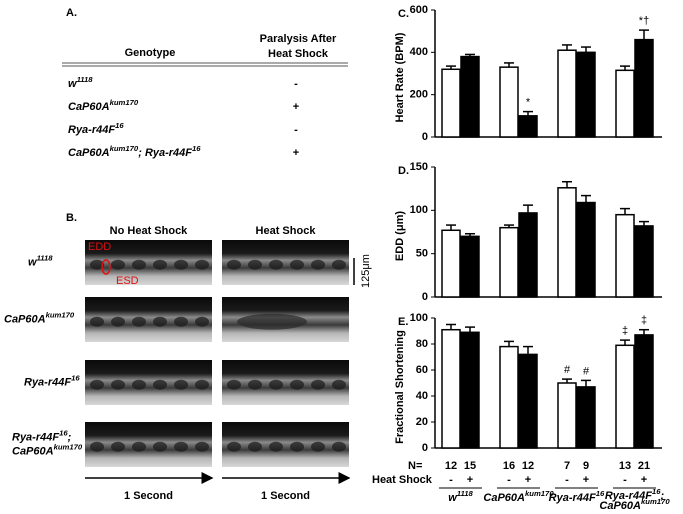 This screenshot has width=683, height=514. I want to click on y-tick-label: 80, so click(422, 344).